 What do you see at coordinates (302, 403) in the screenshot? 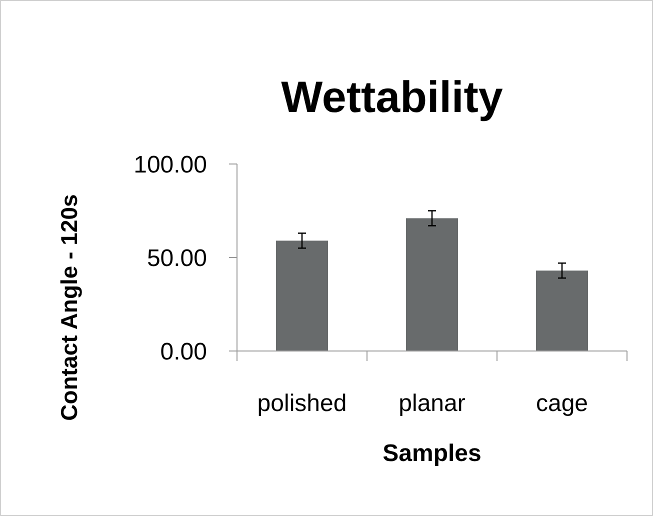
I see `x-tick-label: polished` at bounding box center [302, 403].